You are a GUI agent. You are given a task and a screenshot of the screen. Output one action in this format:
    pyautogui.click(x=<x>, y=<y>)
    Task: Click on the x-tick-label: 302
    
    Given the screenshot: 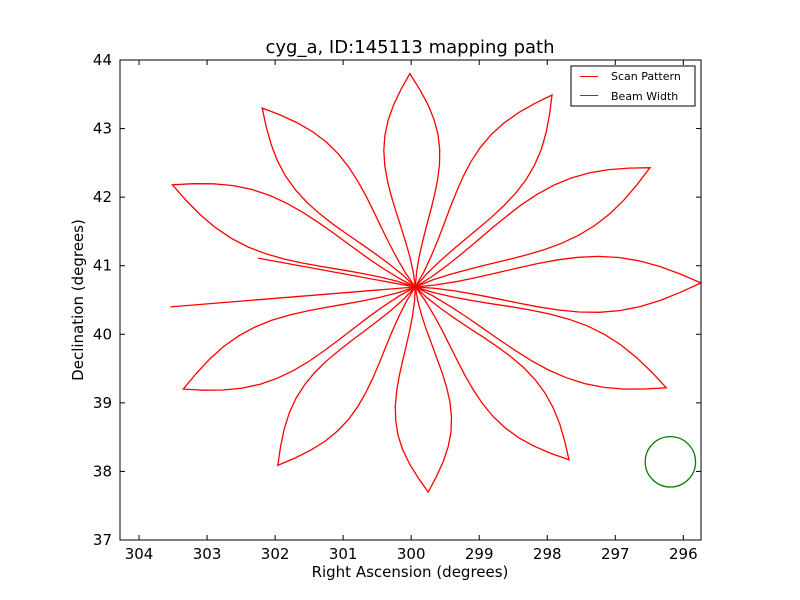 What is the action you would take?
    pyautogui.click(x=275, y=554)
    